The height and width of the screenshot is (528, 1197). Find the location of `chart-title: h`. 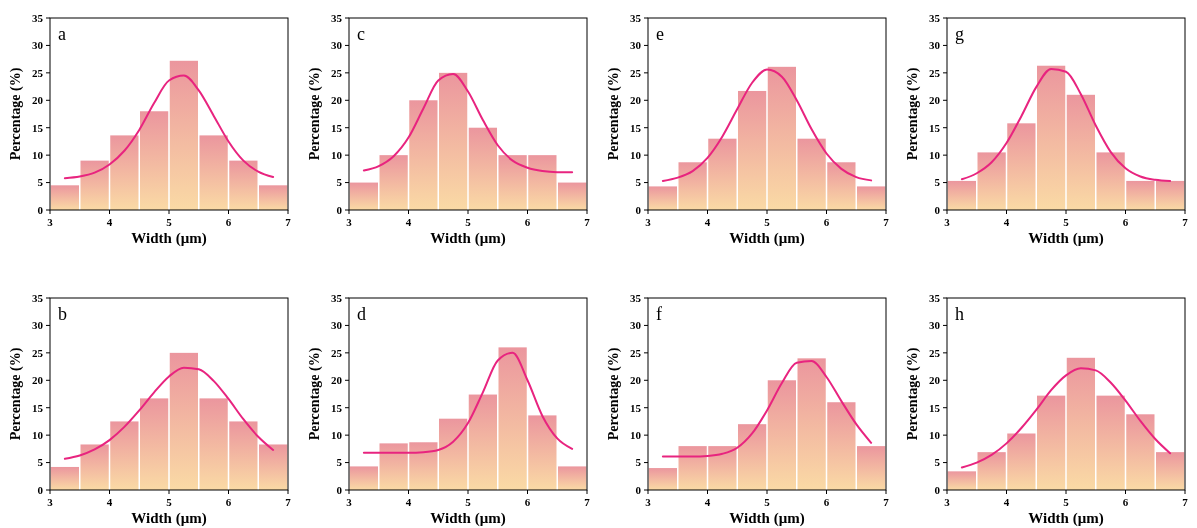

chart-title: h is located at coordinates (959, 314).